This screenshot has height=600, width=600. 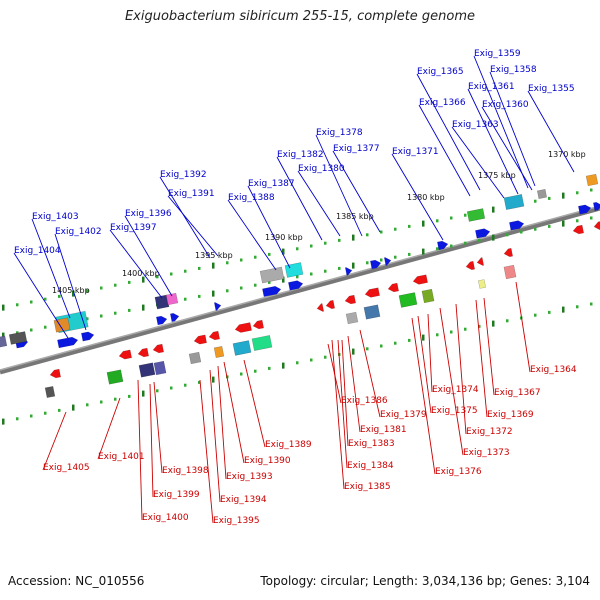 What do you see at coordinates (165, 518) in the screenshot?
I see `minus-gene-label: Exig_1400` at bounding box center [165, 518].